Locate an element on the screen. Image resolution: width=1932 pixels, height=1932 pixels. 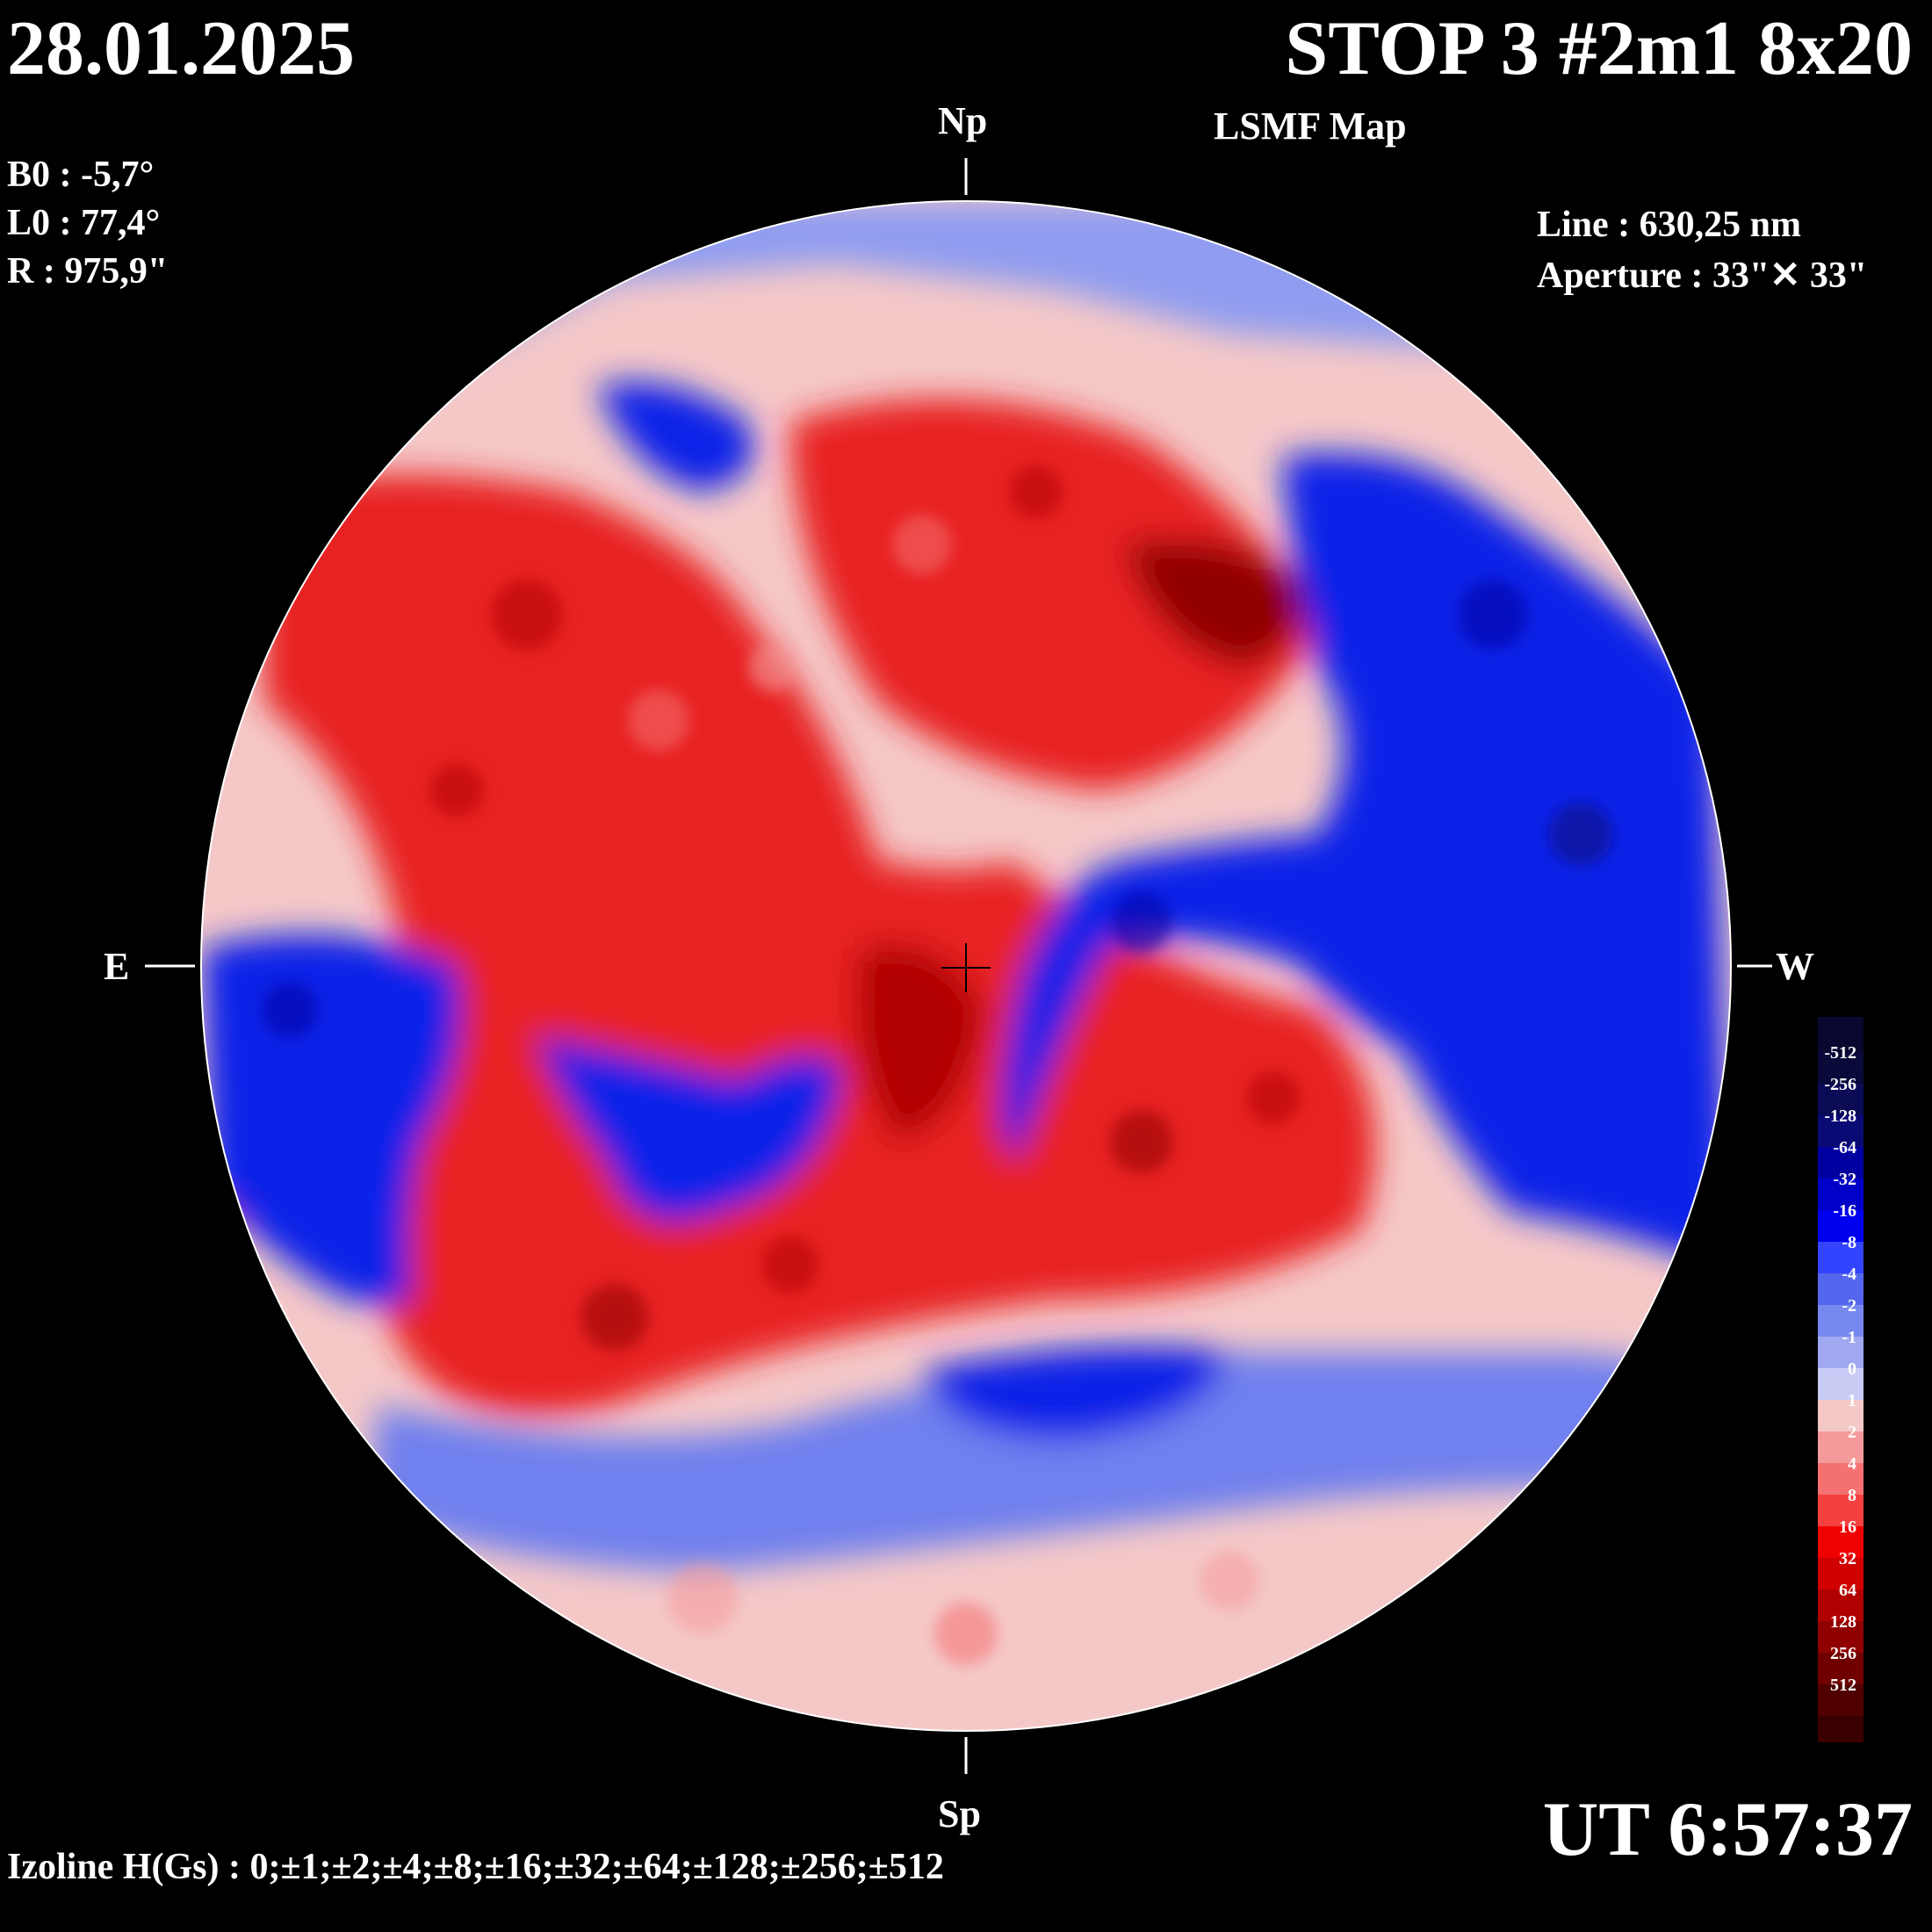
legend-label: -2 is located at coordinates (1849, 1306).